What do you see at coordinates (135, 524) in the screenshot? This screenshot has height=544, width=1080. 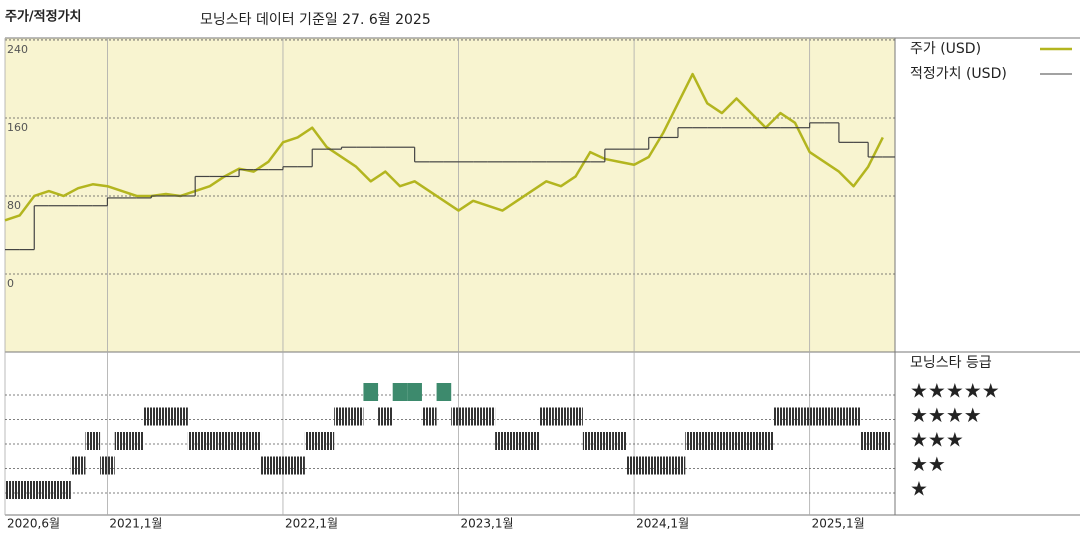 I see `x-tick-label: 2021,1월` at bounding box center [135, 524].